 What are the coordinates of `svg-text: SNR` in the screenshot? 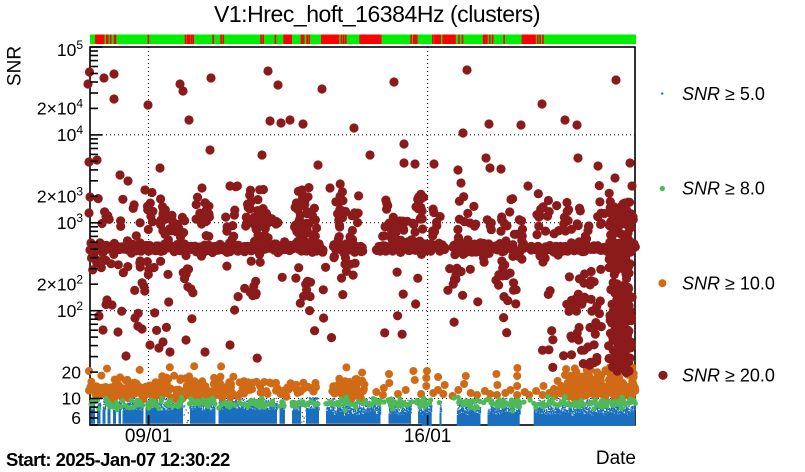 It's located at (15, 66).